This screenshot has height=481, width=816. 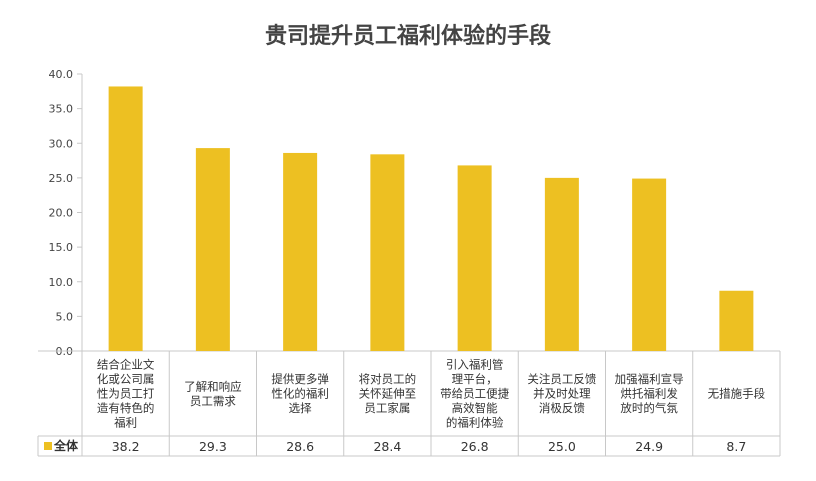 What do you see at coordinates (125, 423) in the screenshot?
I see `category-label-line: 福利` at bounding box center [125, 423].